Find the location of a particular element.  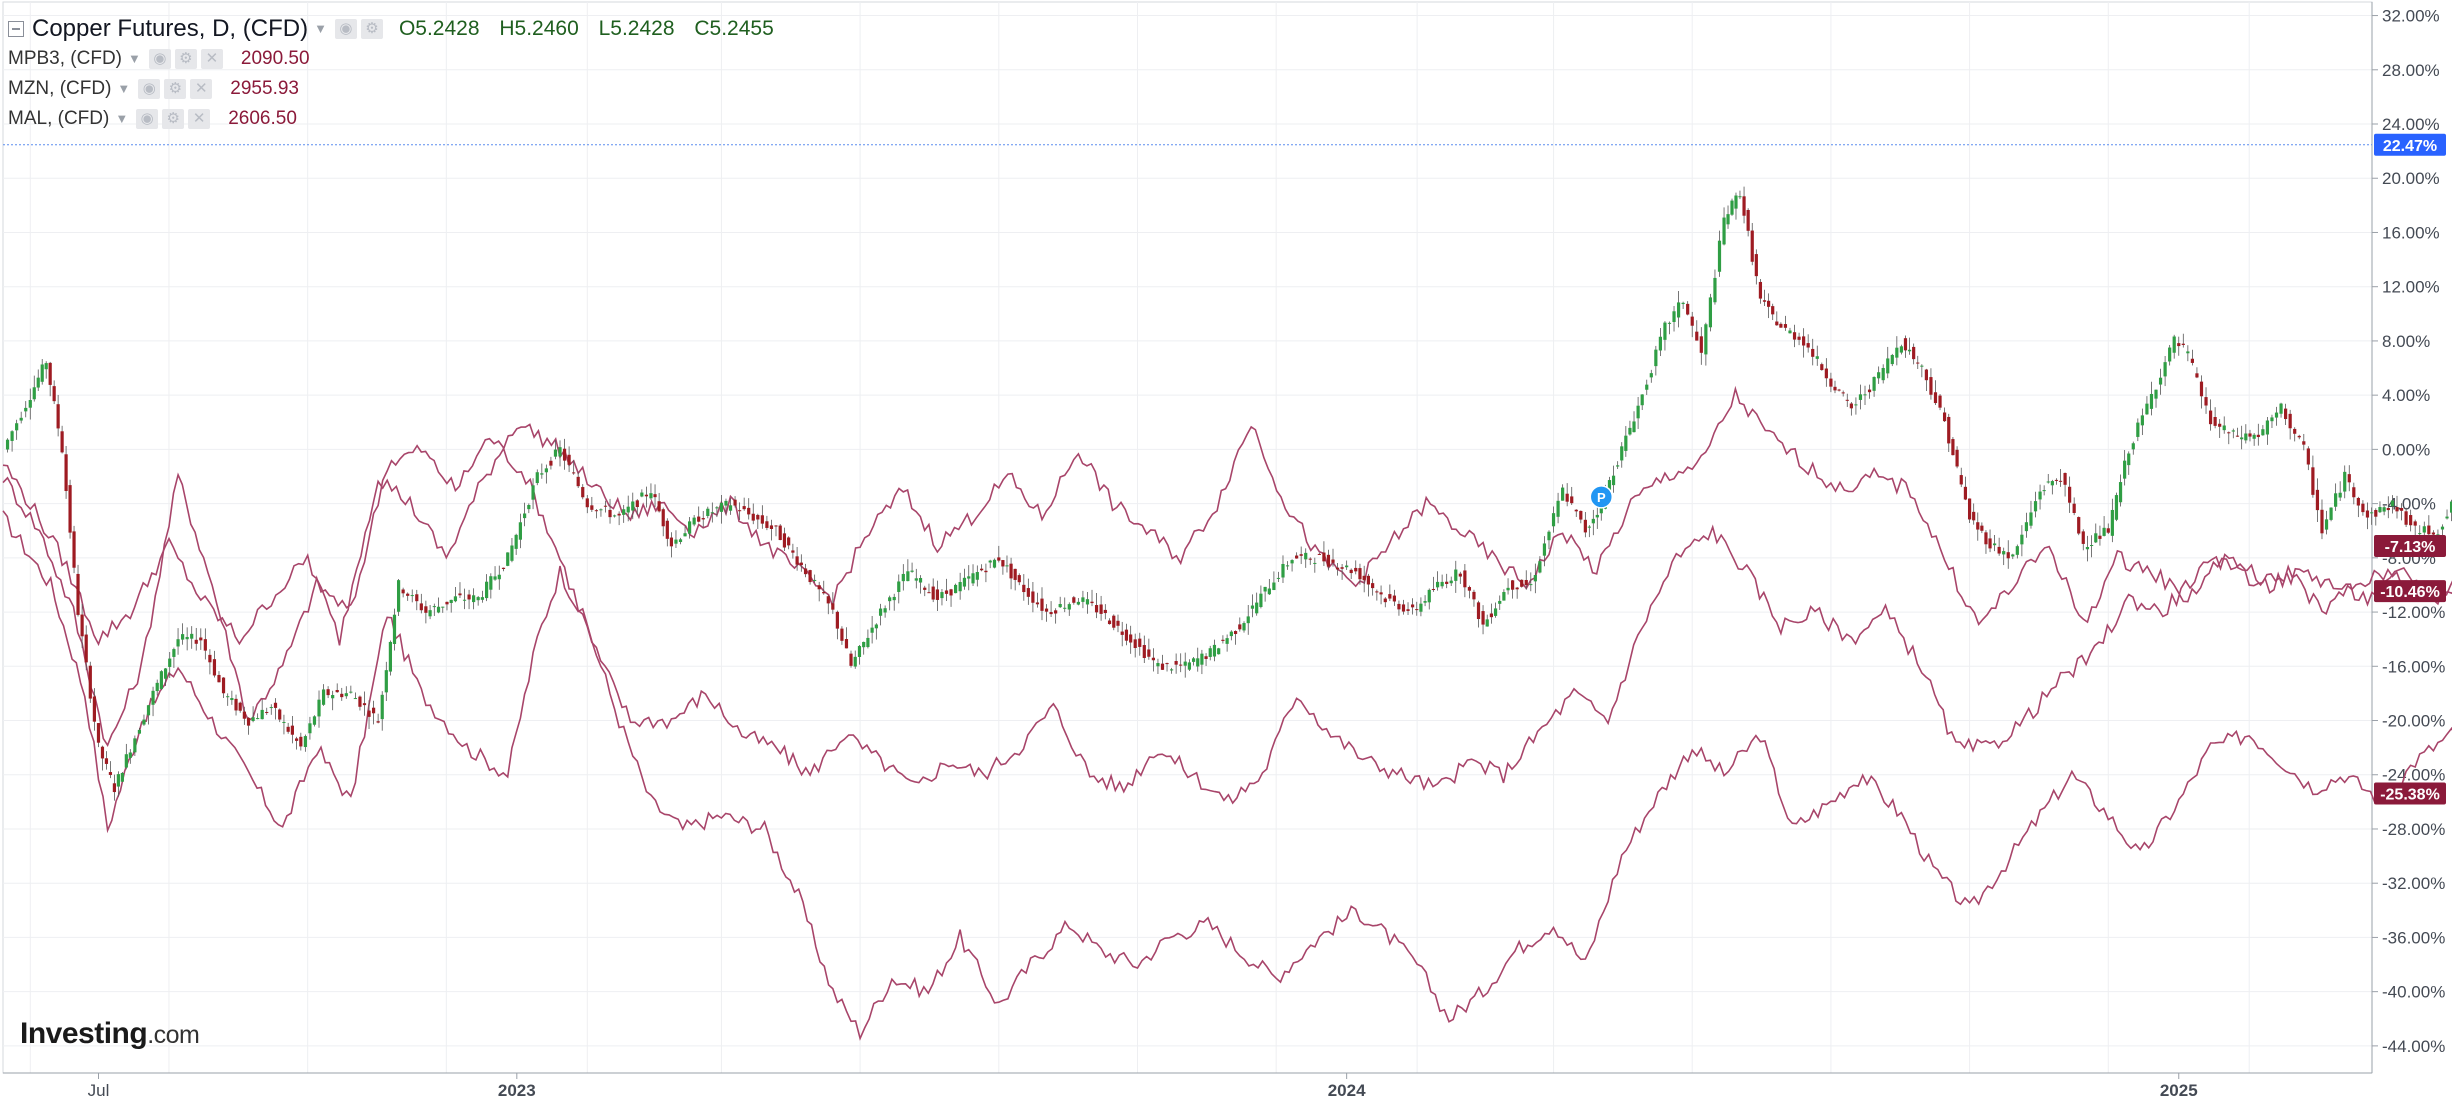

legend-compare-row: MZN, (CFD) ▼ ◉ ⚙ ✕ 2955.93 is located at coordinates (398, 89).